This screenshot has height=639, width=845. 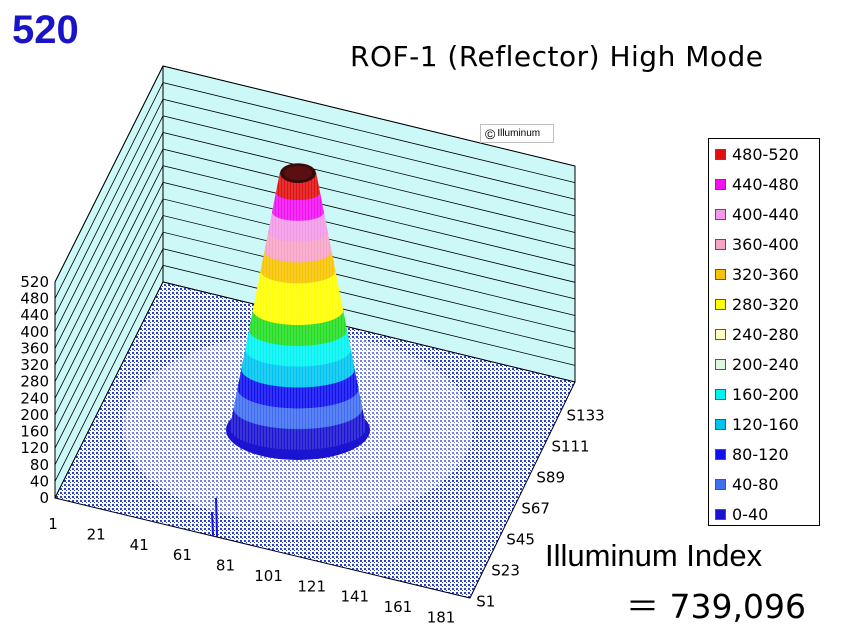 What do you see at coordinates (765, 214) in the screenshot?
I see `legend-label: 400-440` at bounding box center [765, 214].